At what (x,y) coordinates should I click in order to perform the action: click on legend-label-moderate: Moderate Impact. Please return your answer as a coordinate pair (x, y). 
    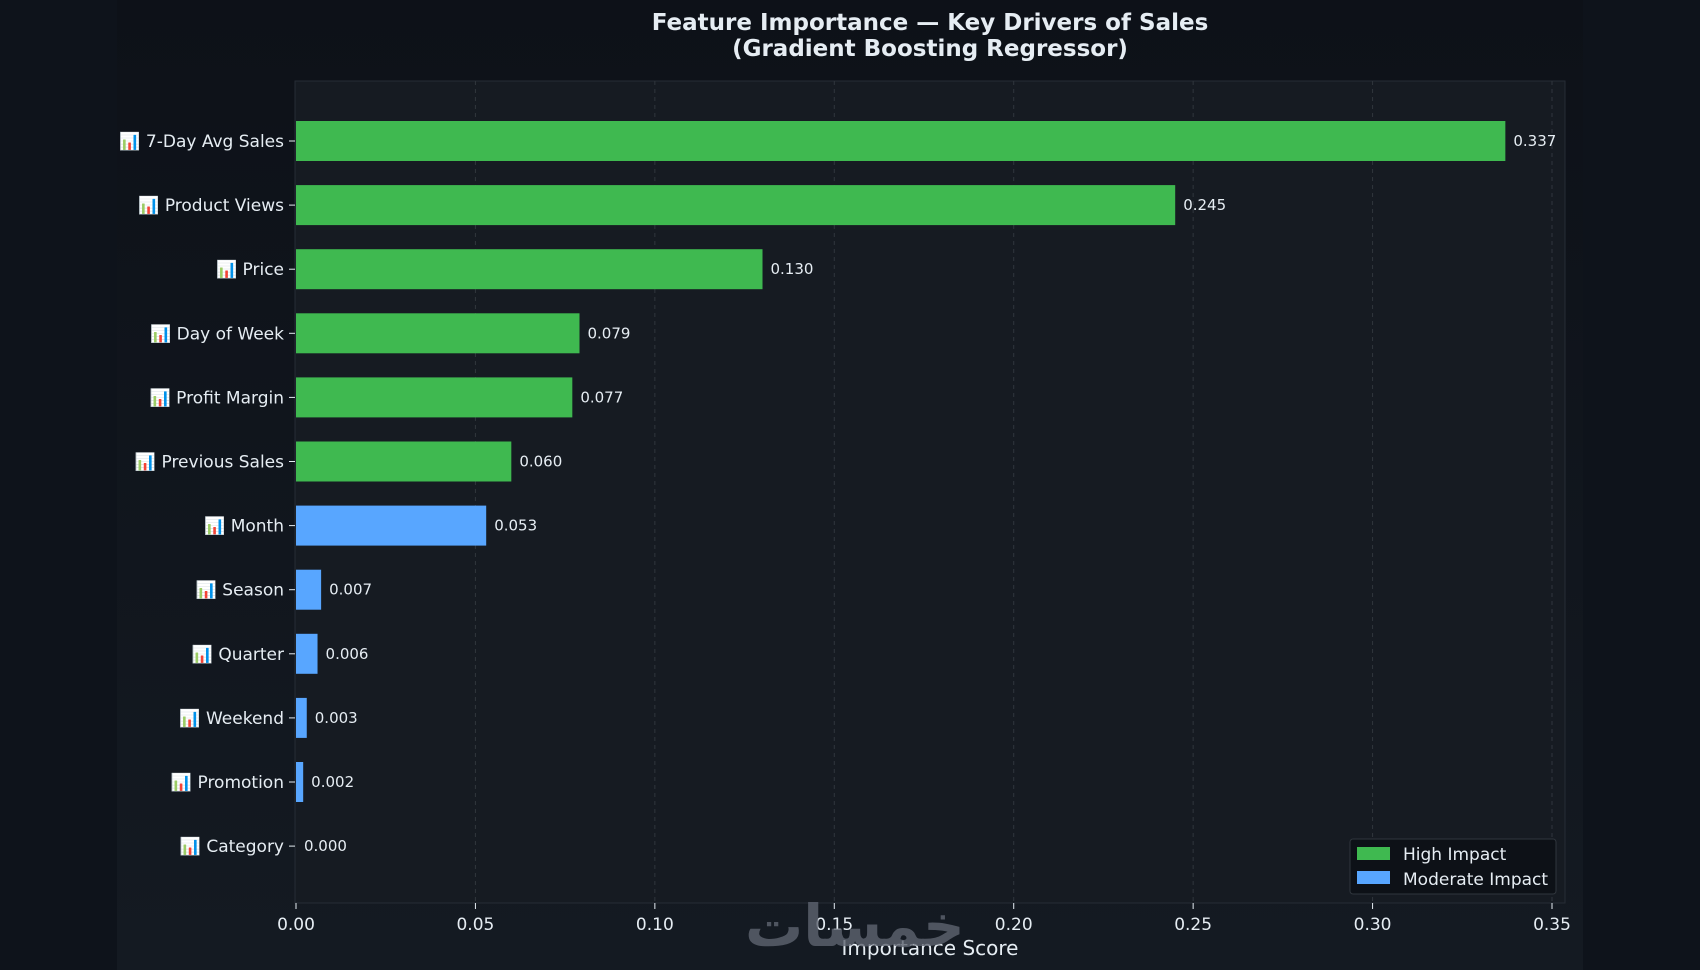
    Looking at the image, I should click on (1475, 880).